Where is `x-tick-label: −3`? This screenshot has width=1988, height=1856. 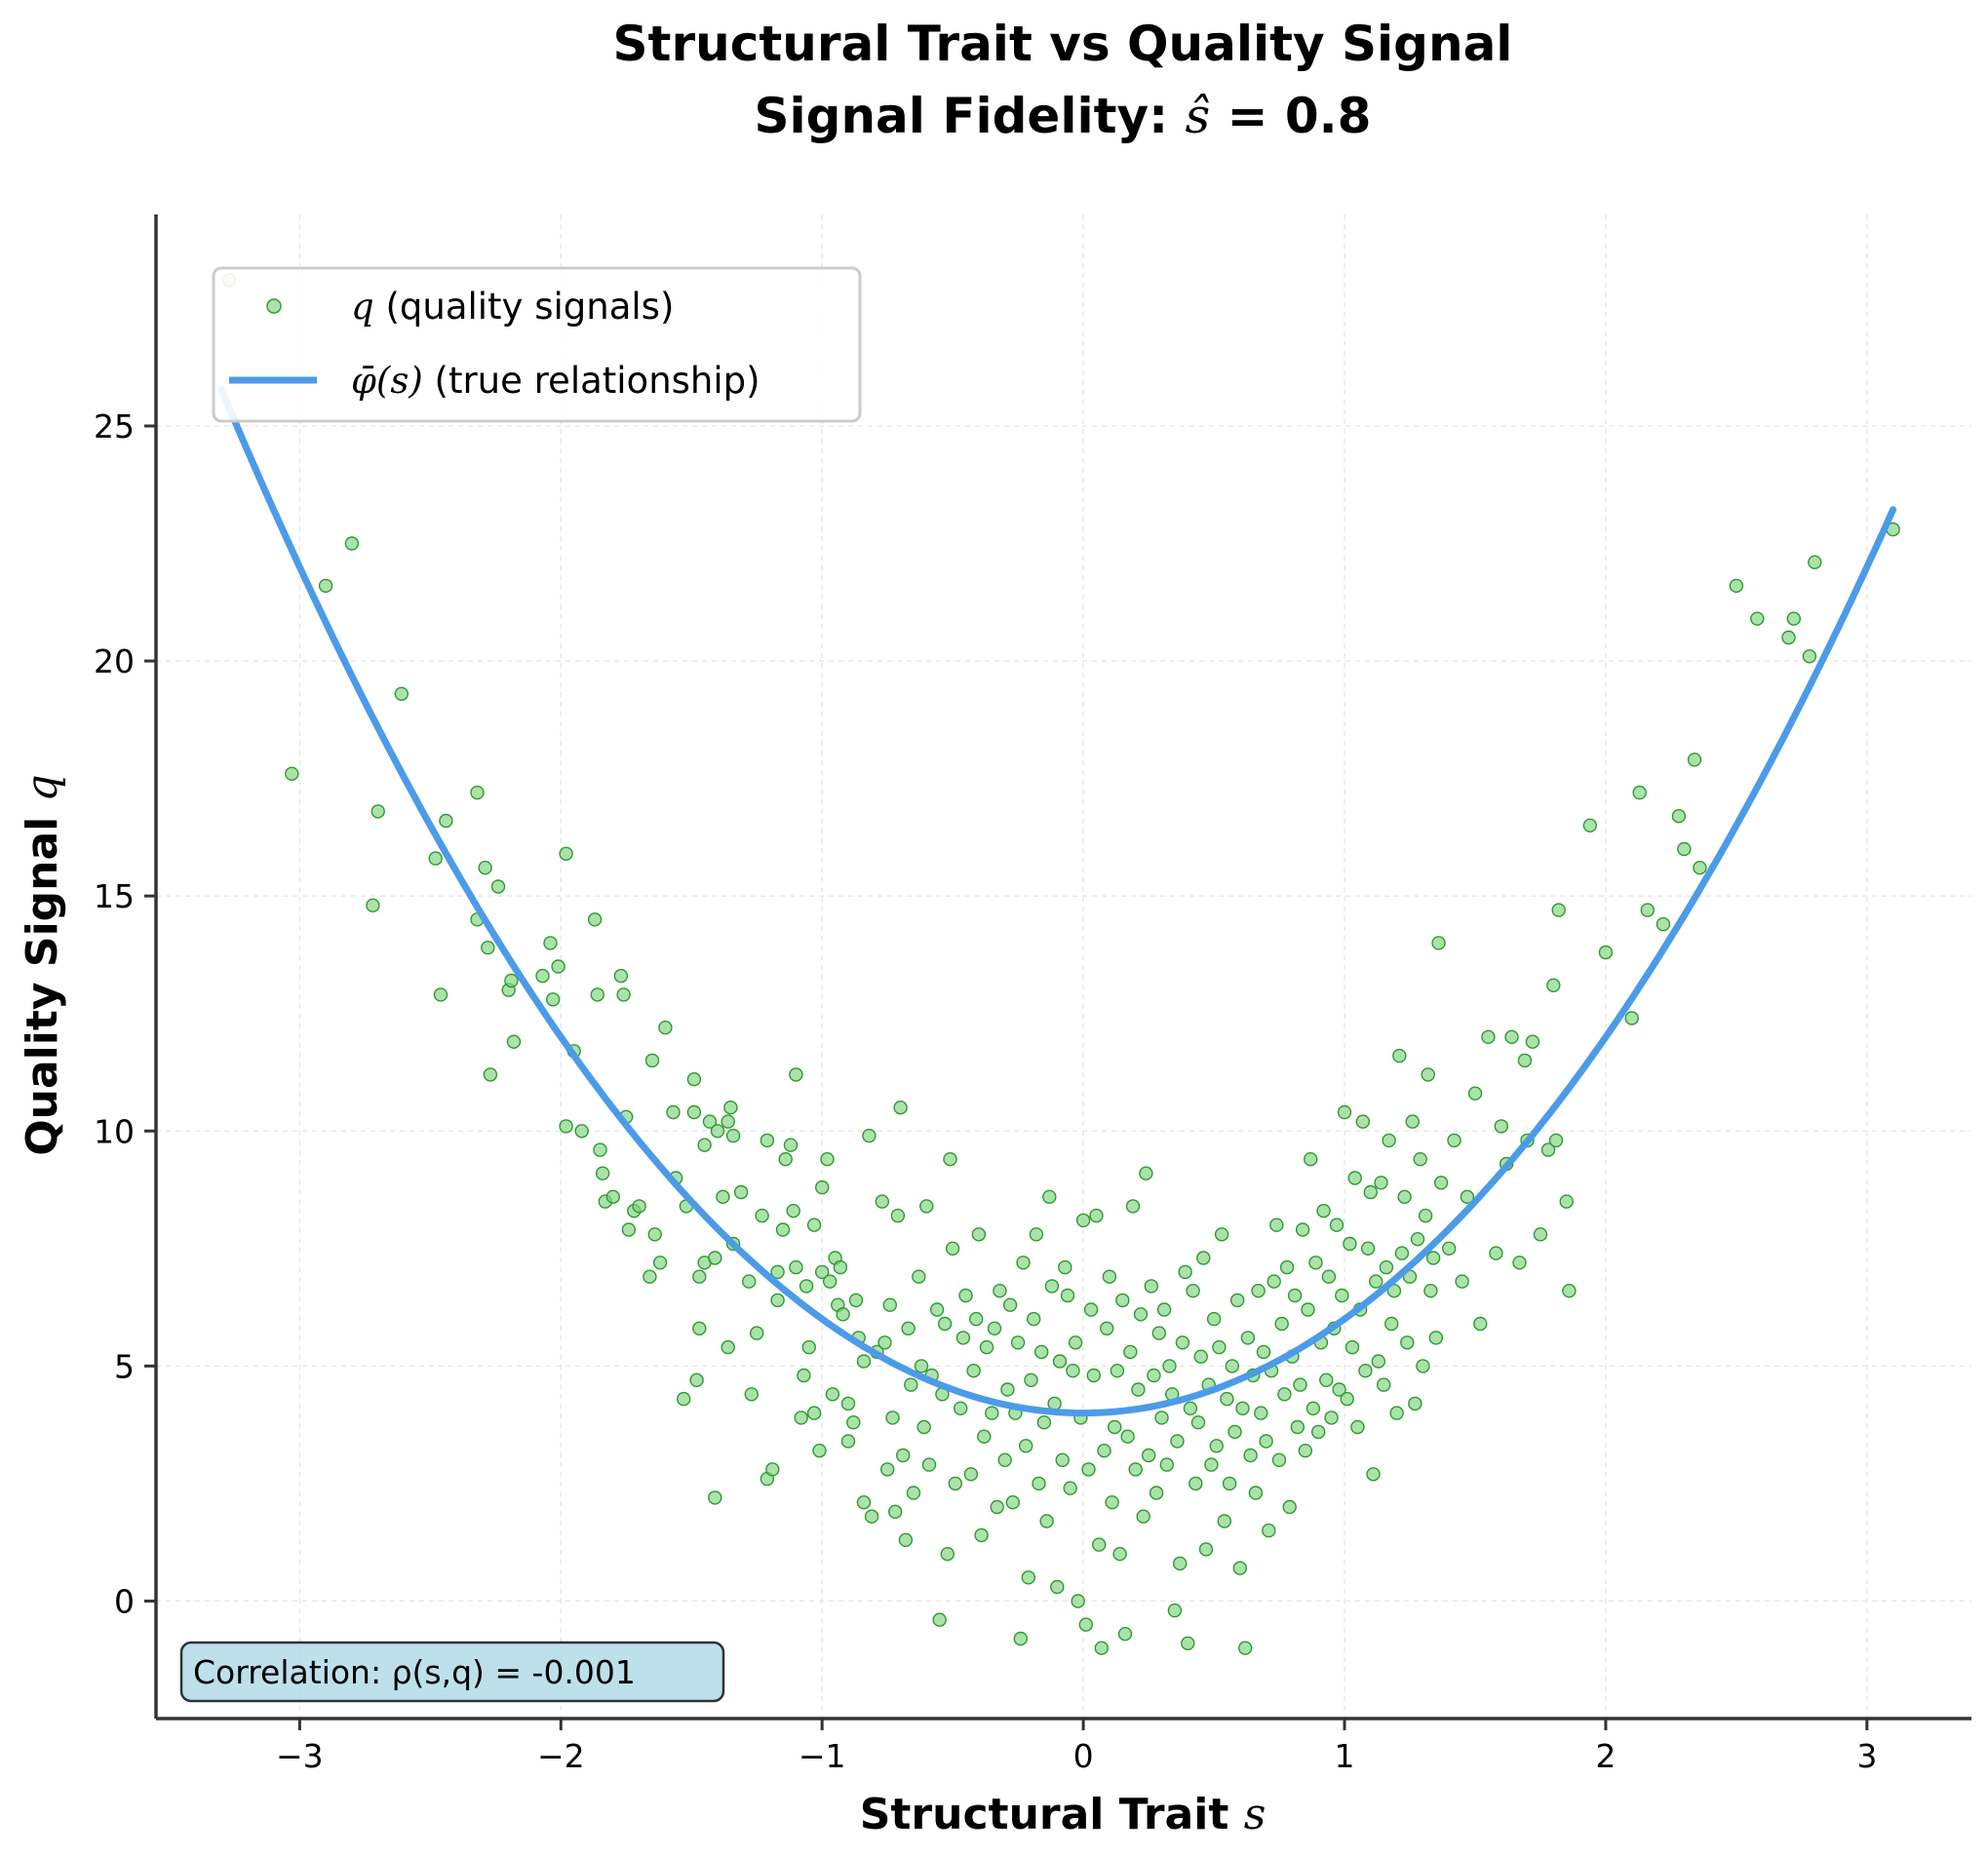 x-tick-label: −3 is located at coordinates (300, 1756).